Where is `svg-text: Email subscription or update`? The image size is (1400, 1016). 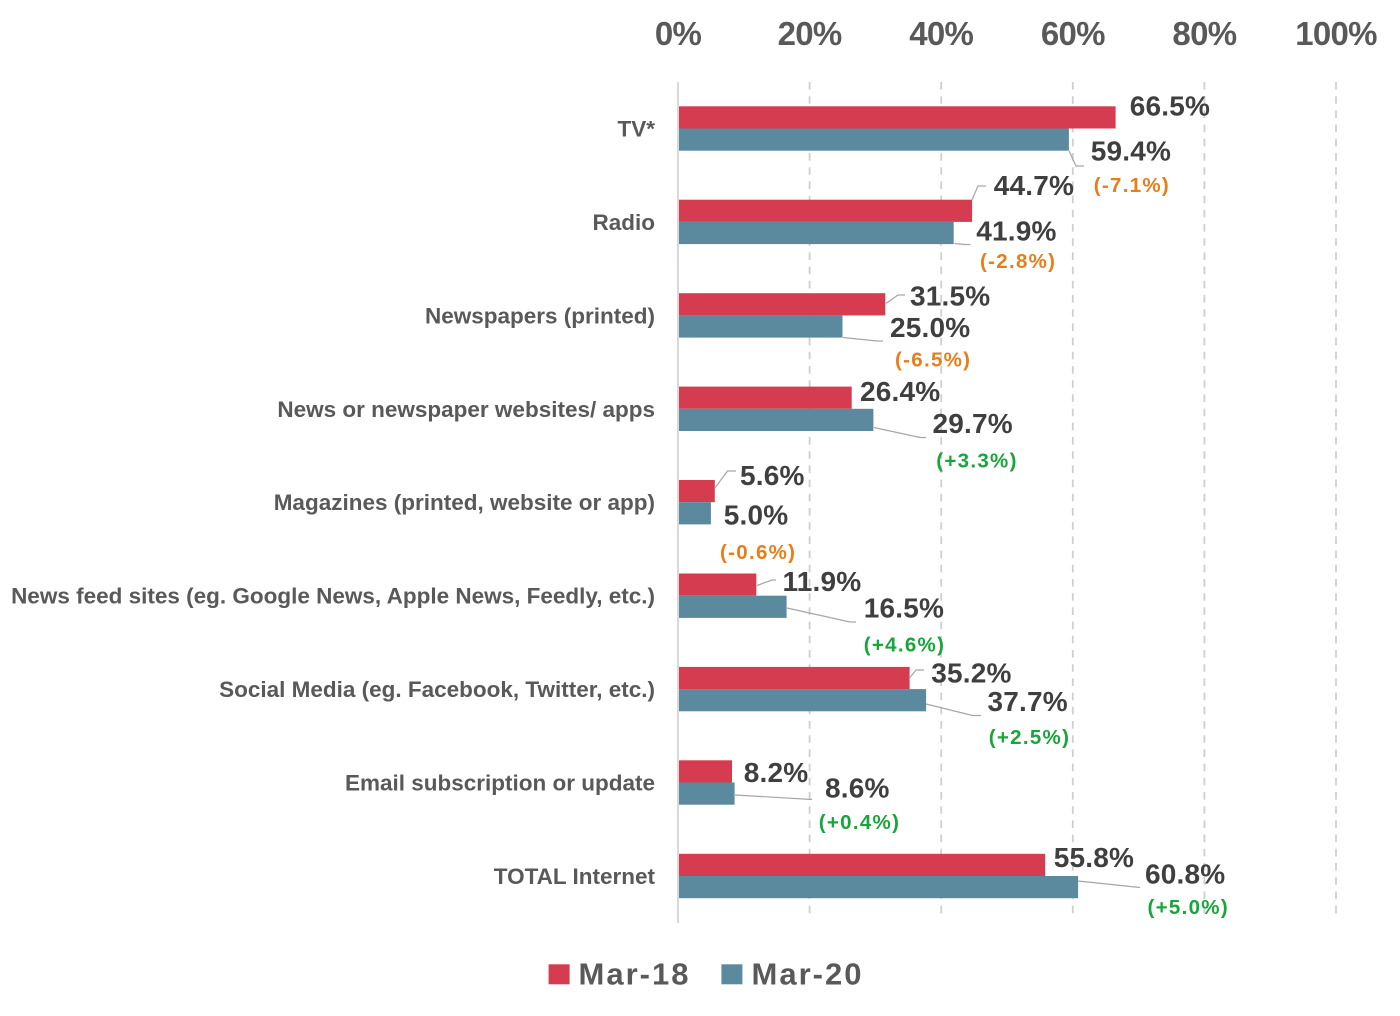 svg-text: Email subscription or update is located at coordinates (500, 783).